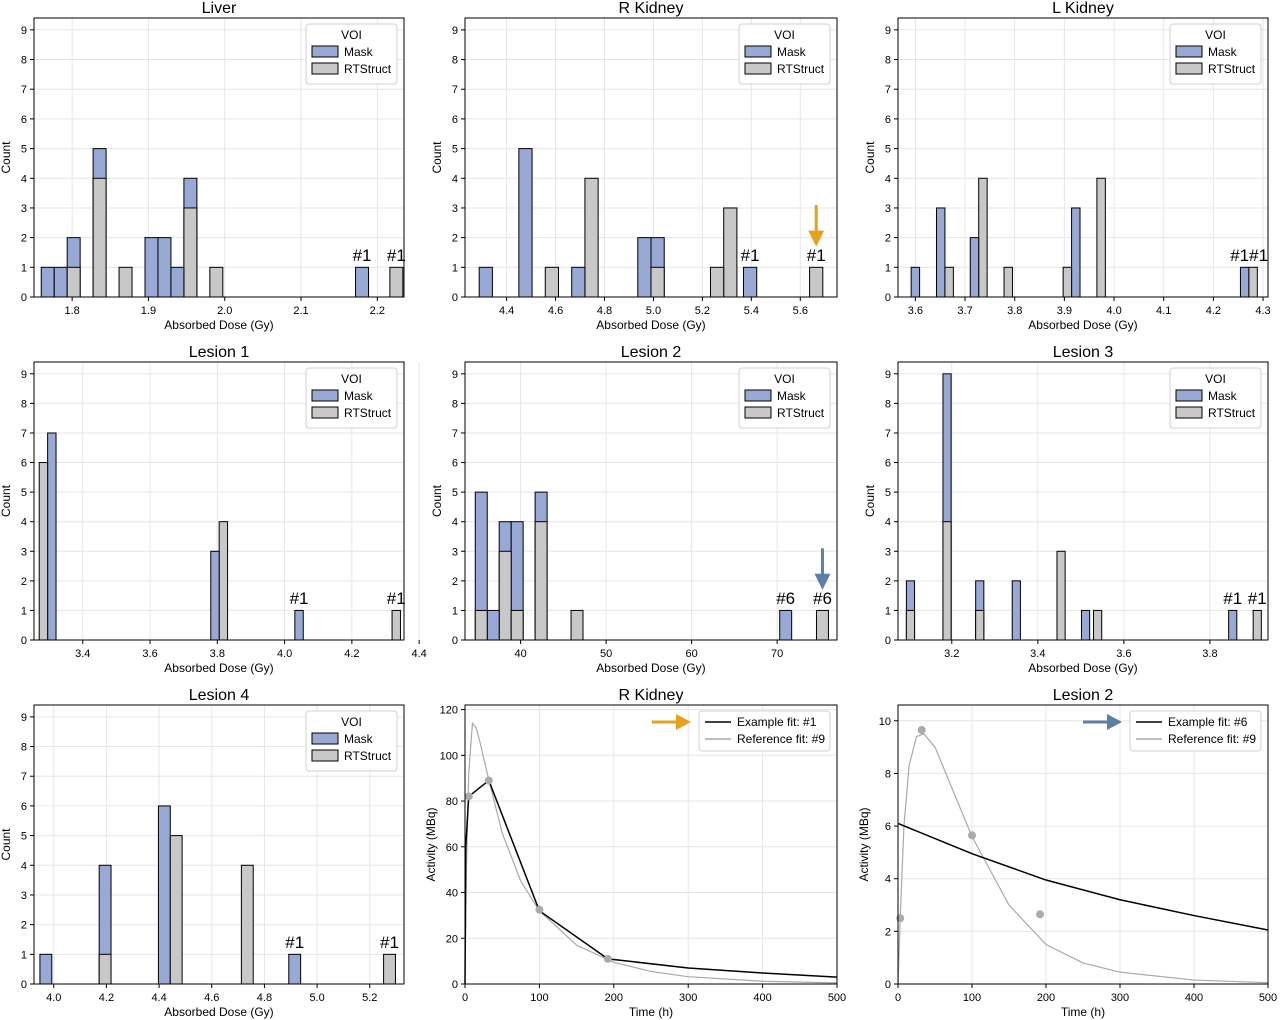 The height and width of the screenshot is (1020, 1280). Describe the element at coordinates (219, 352) in the screenshot. I see `chart-title: Lesion 1` at that location.